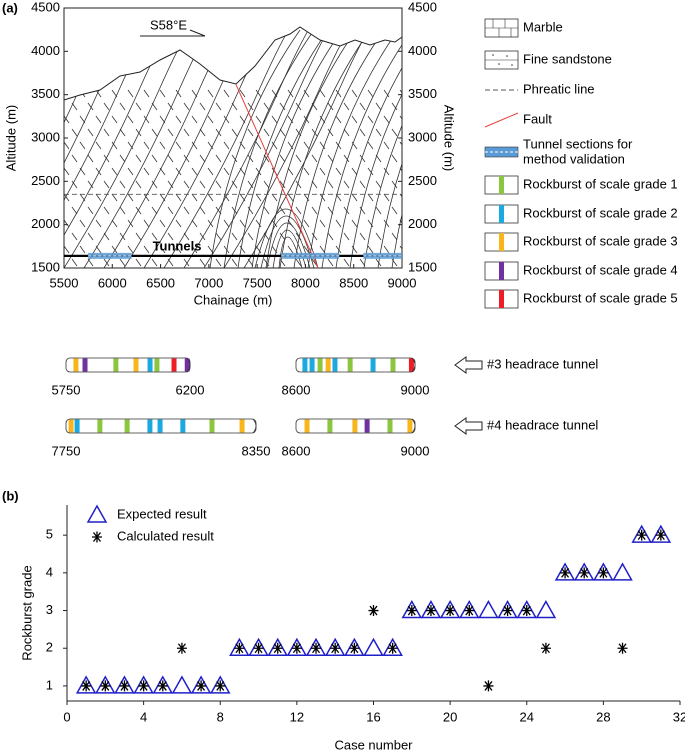 The image size is (685, 755). Describe the element at coordinates (49, 534) in the screenshot. I see `y-tick-label: 5` at that location.